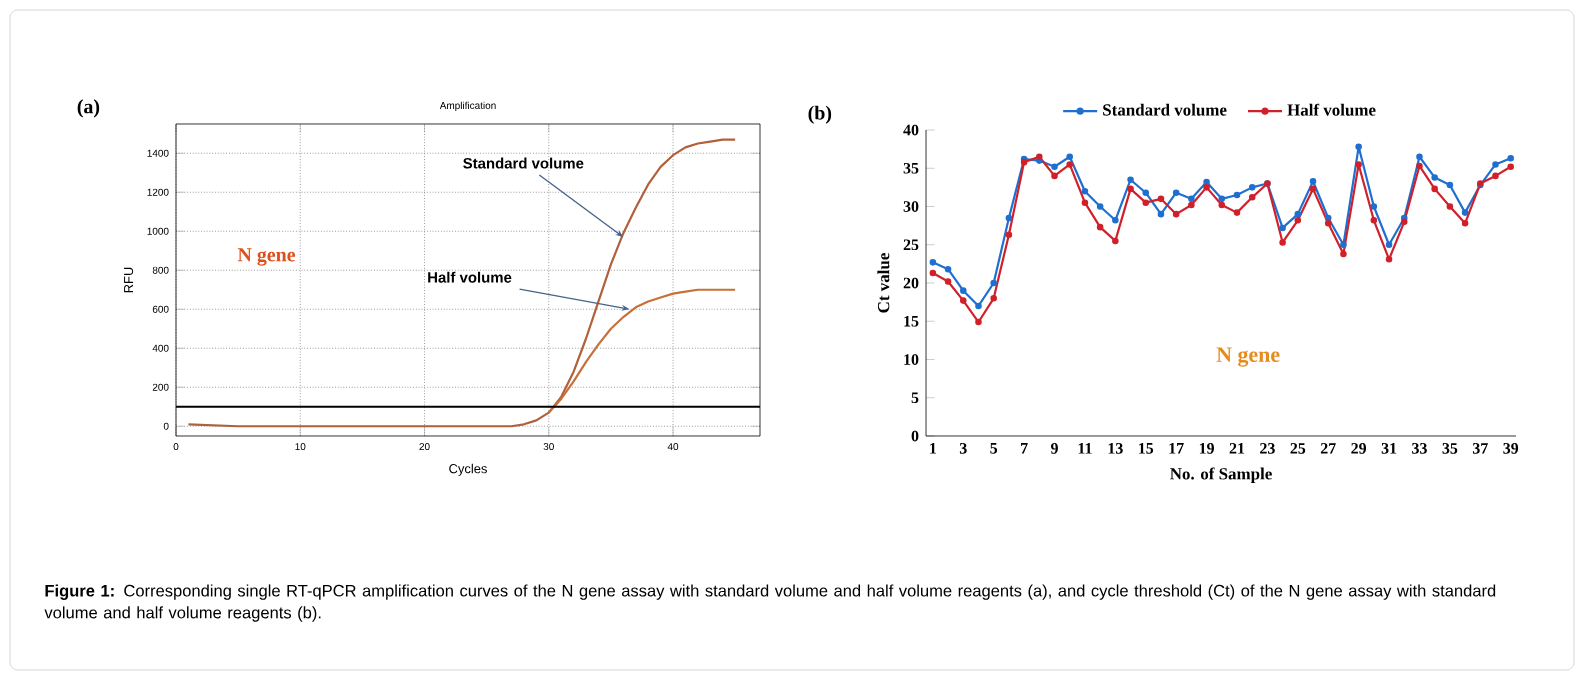 The height and width of the screenshot is (680, 1584). I want to click on y-axis-title: Ct value, so click(883, 283).